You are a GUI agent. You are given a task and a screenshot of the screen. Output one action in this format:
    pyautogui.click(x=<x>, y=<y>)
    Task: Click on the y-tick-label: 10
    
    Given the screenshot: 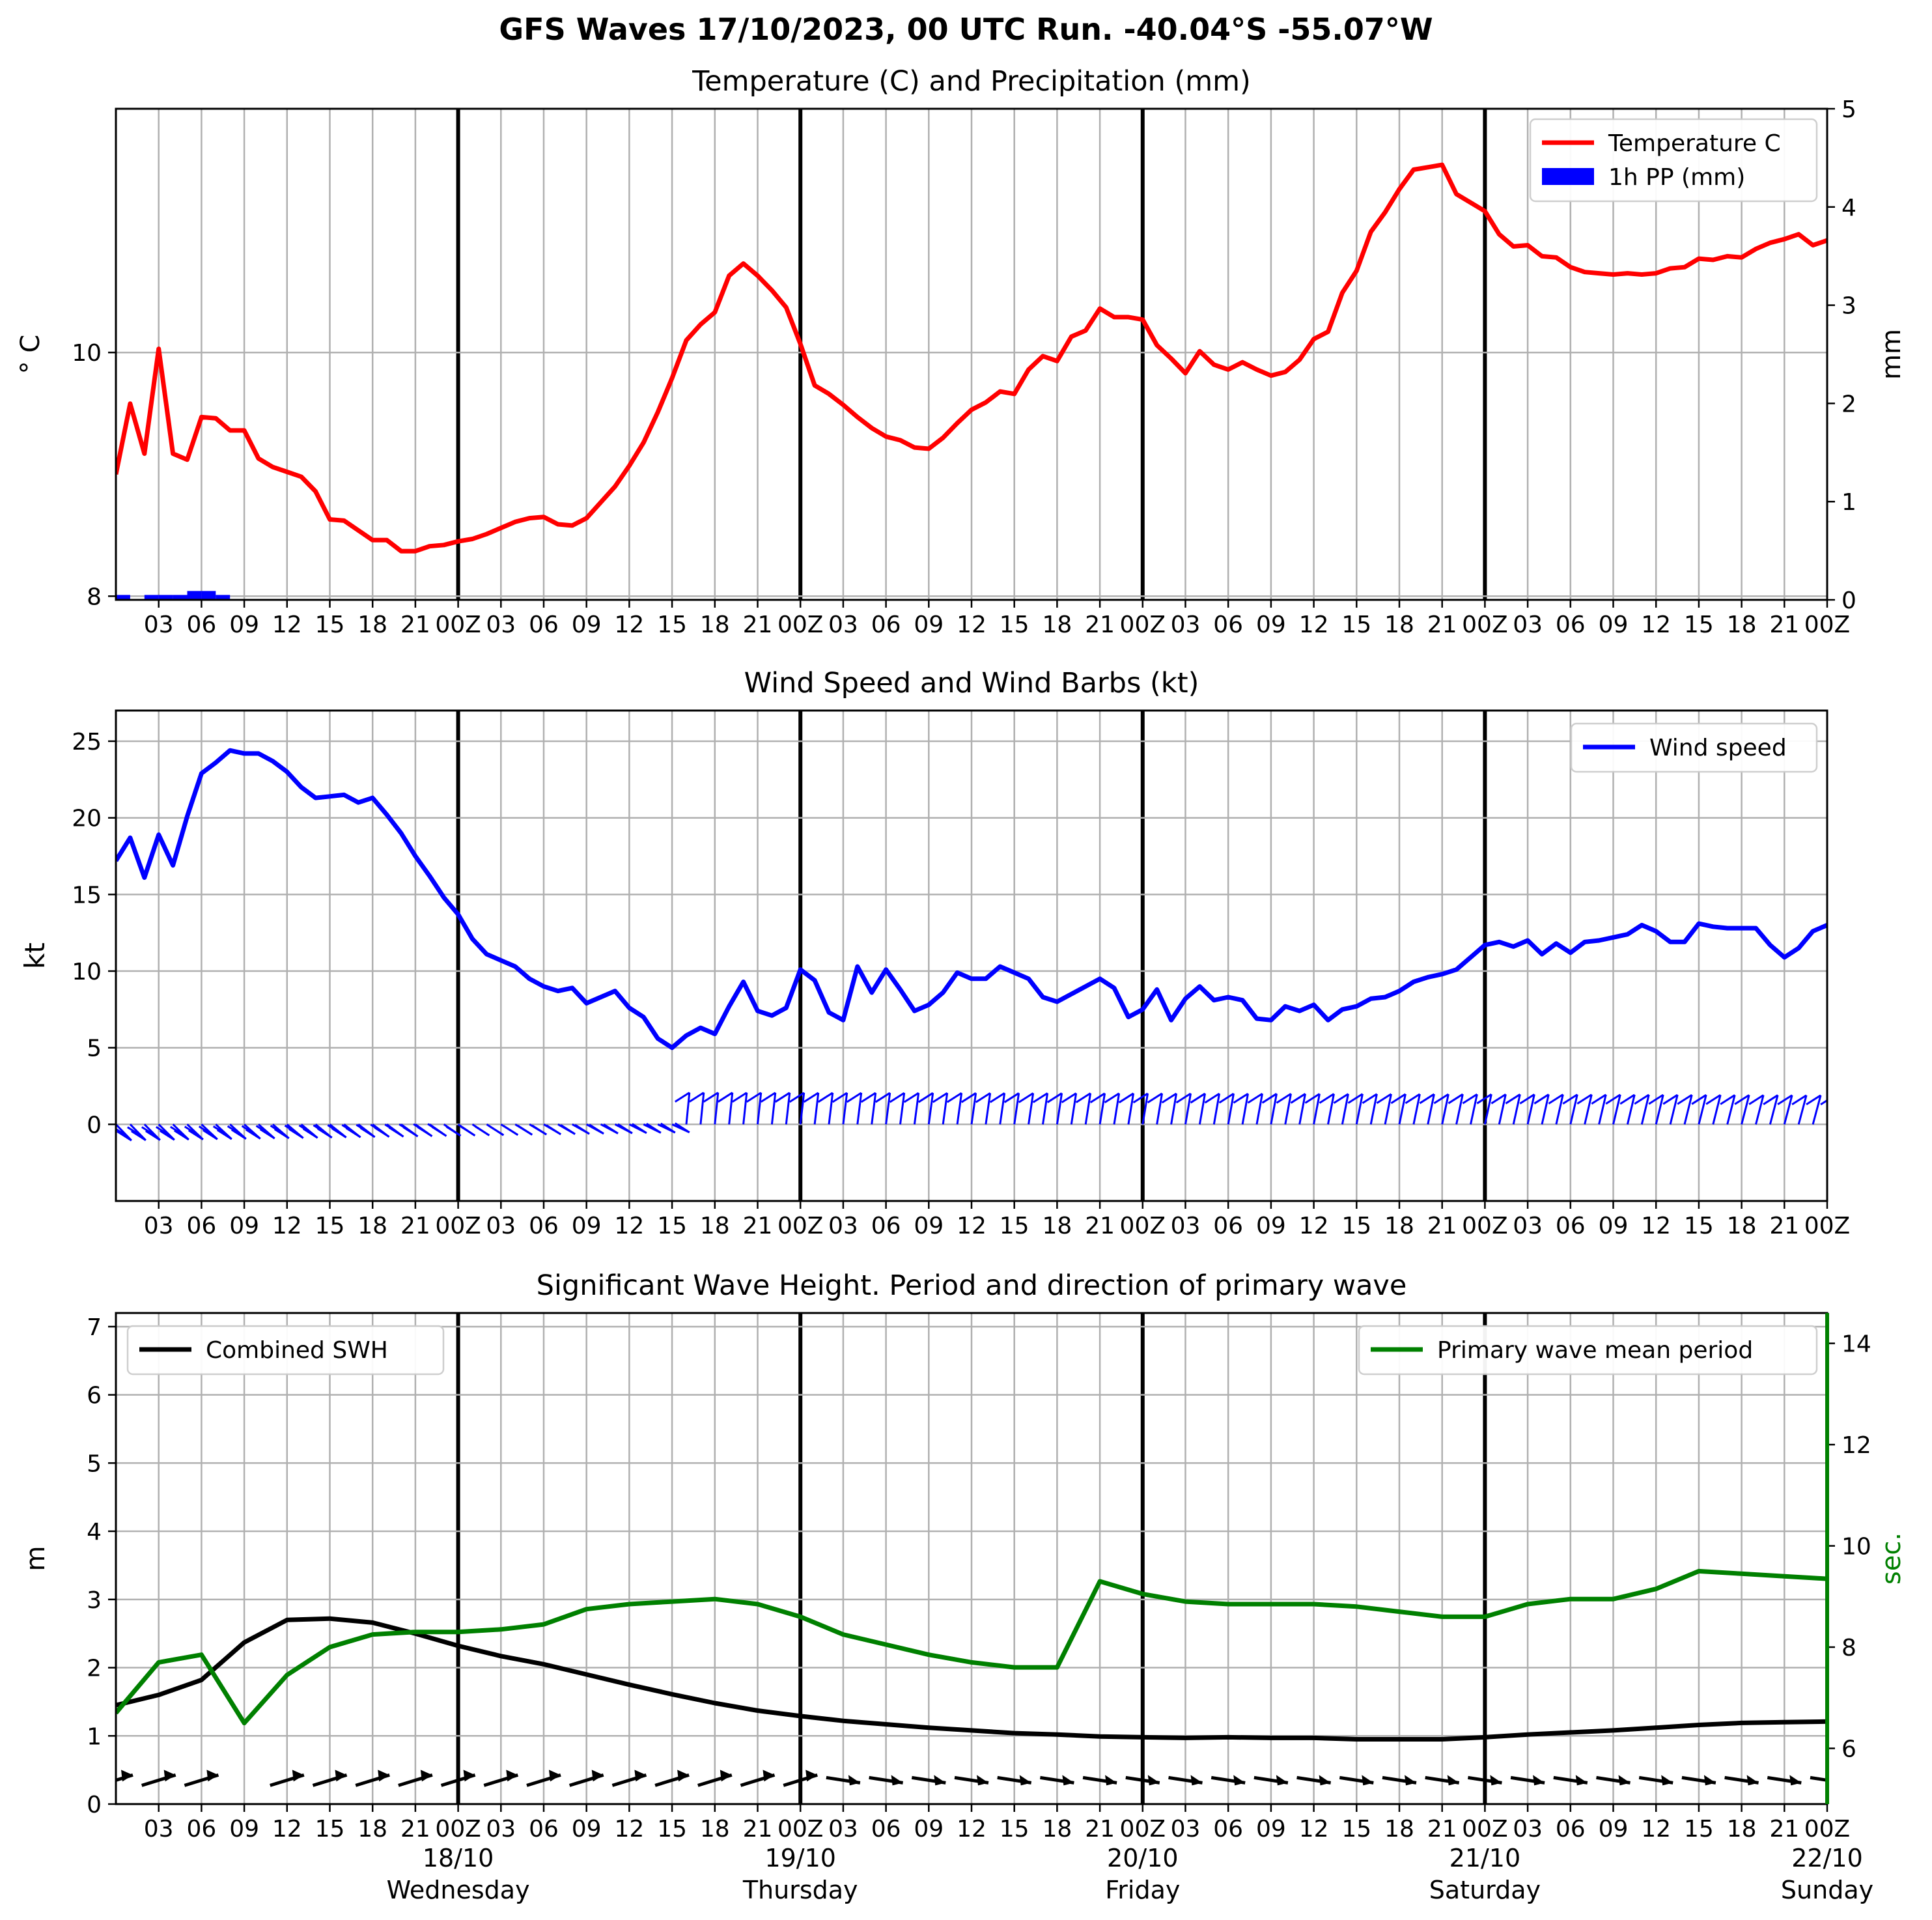 What is the action you would take?
    pyautogui.click(x=87, y=972)
    